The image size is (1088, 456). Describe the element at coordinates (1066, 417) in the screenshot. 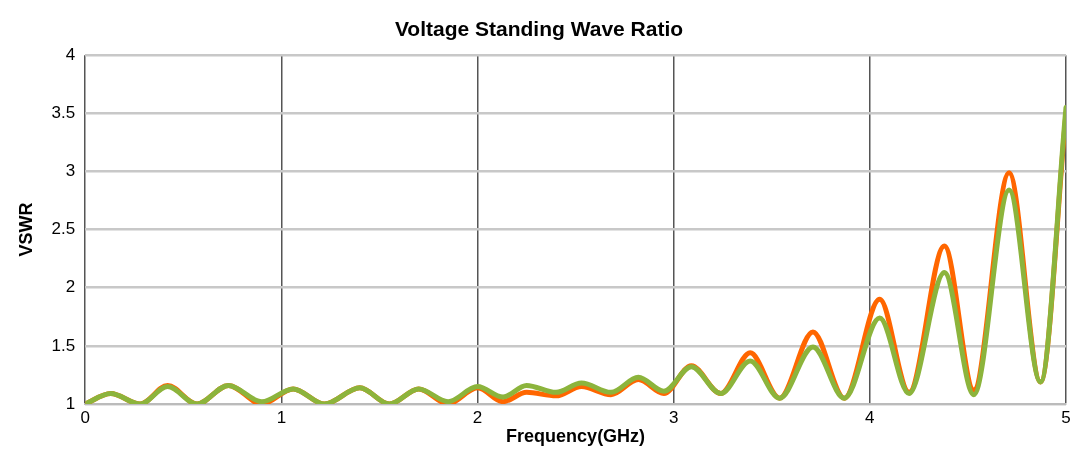

I see `x-tick-label: 5` at that location.